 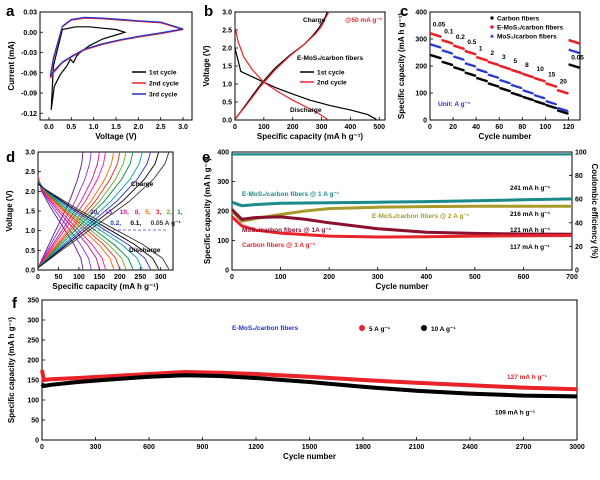 I want to click on y-tick-label: 1.0, so click(x=227, y=85).